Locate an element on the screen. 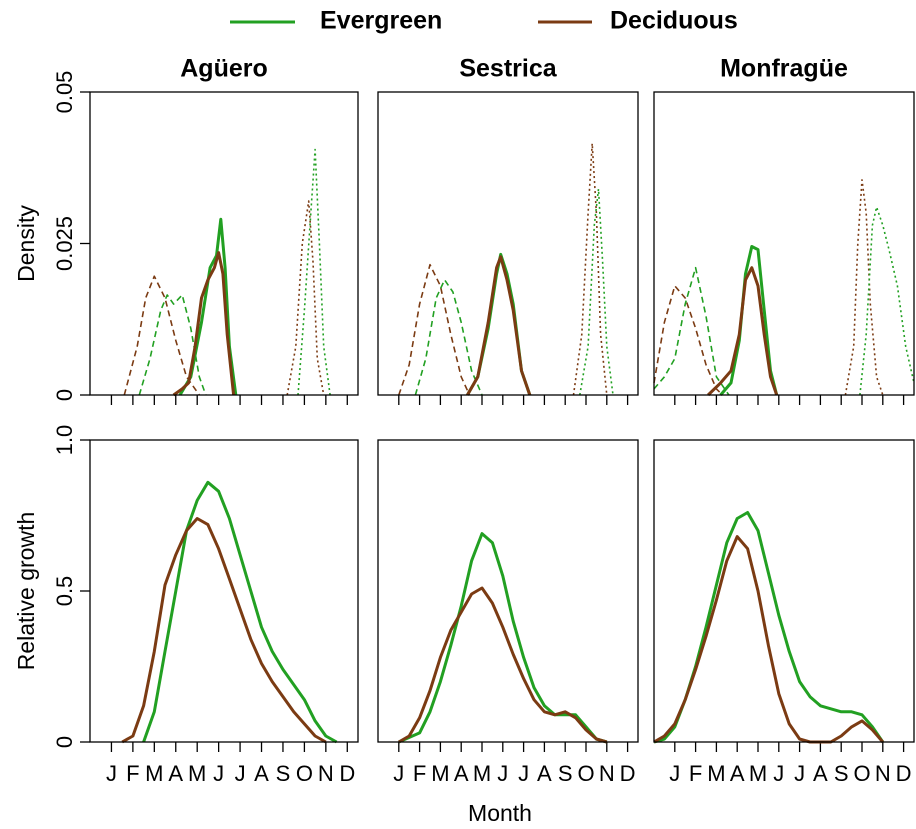 Image resolution: width=916 pixels, height=829 pixels. y-tick-label: 1.0 is located at coordinates (64, 440).